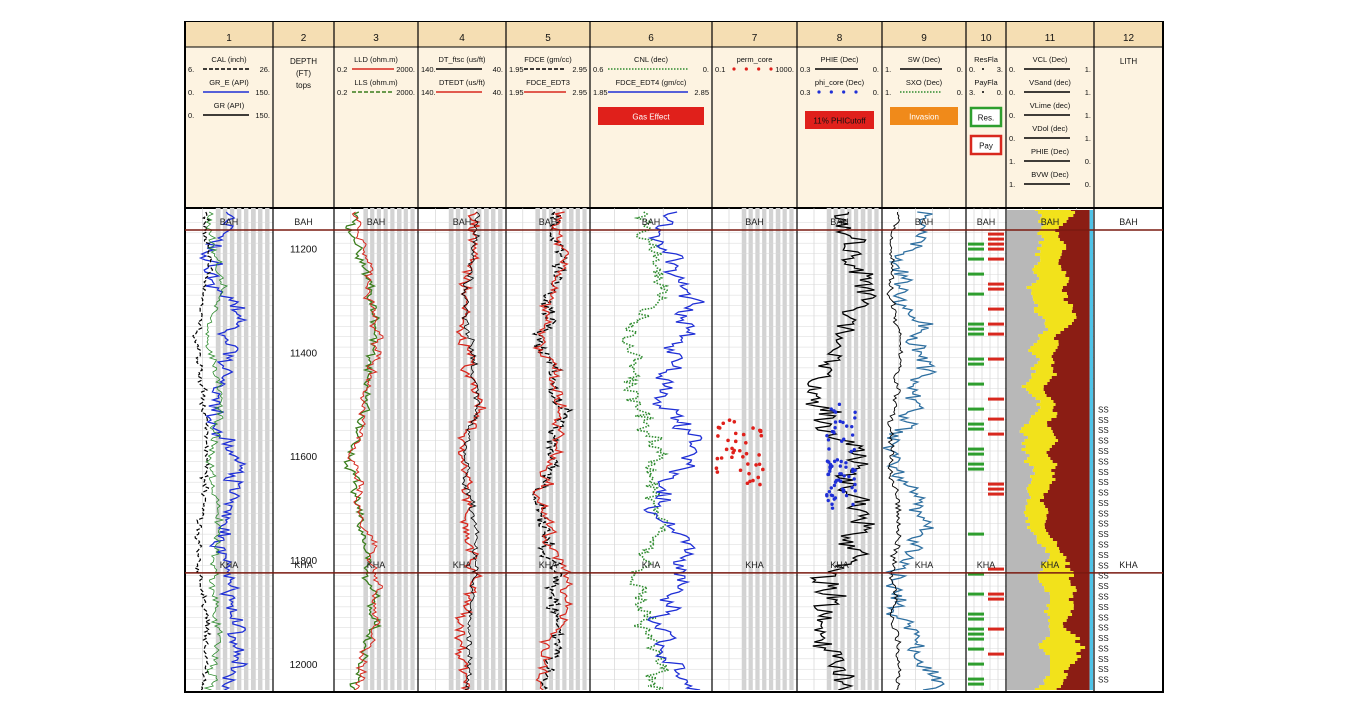  What do you see at coordinates (734, 69) in the screenshot?
I see `legend-point` at bounding box center [734, 69].